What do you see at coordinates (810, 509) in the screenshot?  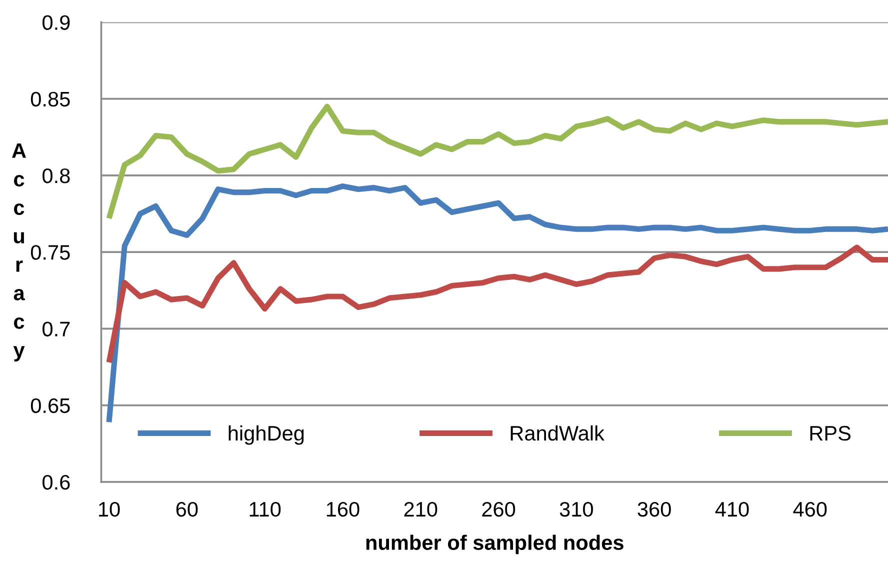 I see `x-tick-label: 460` at bounding box center [810, 509].